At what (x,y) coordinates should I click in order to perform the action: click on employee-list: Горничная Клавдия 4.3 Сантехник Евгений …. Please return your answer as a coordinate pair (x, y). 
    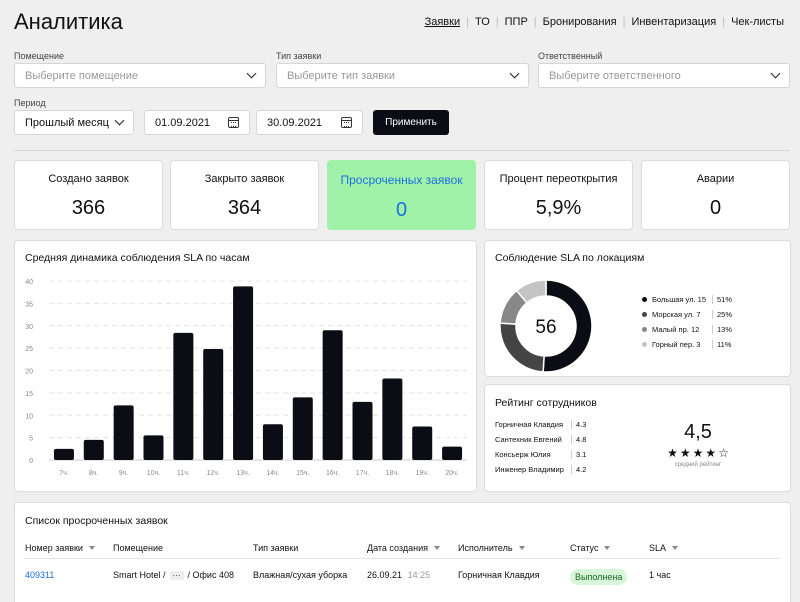
    Looking at the image, I should click on (540, 447).